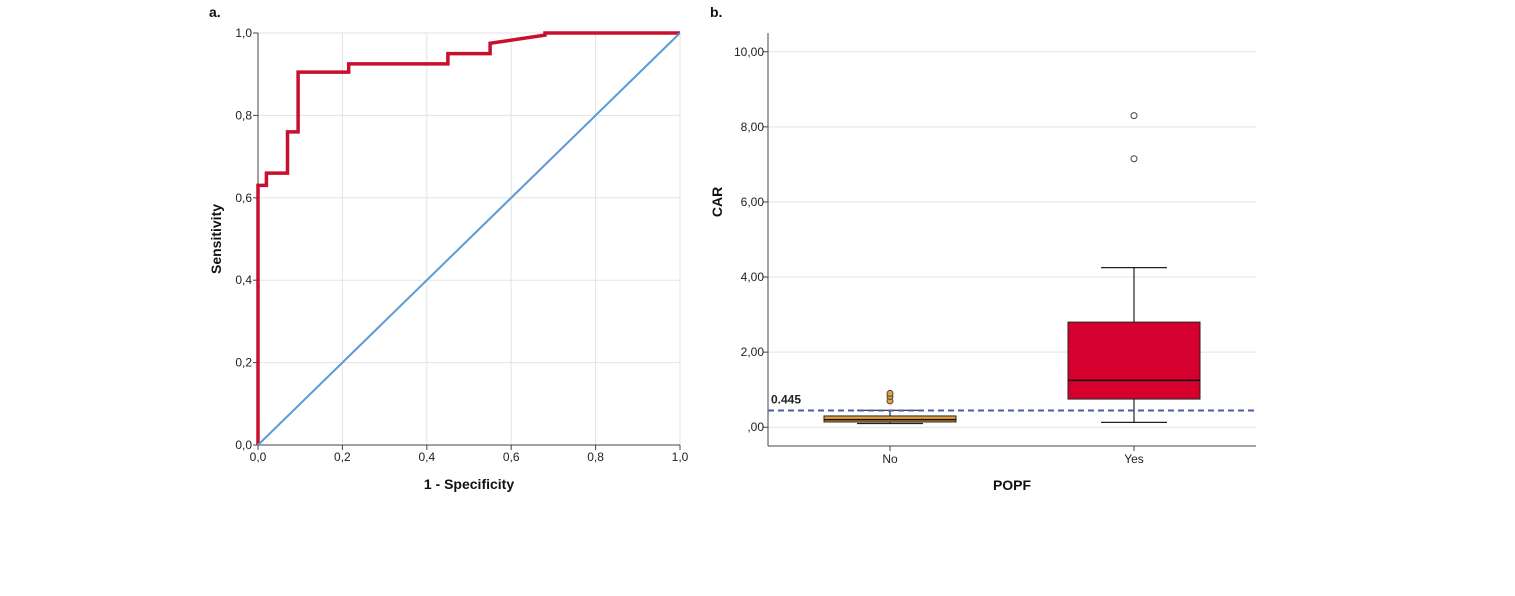  What do you see at coordinates (755, 427) in the screenshot?
I see `y-tick-label: ,00` at bounding box center [755, 427].